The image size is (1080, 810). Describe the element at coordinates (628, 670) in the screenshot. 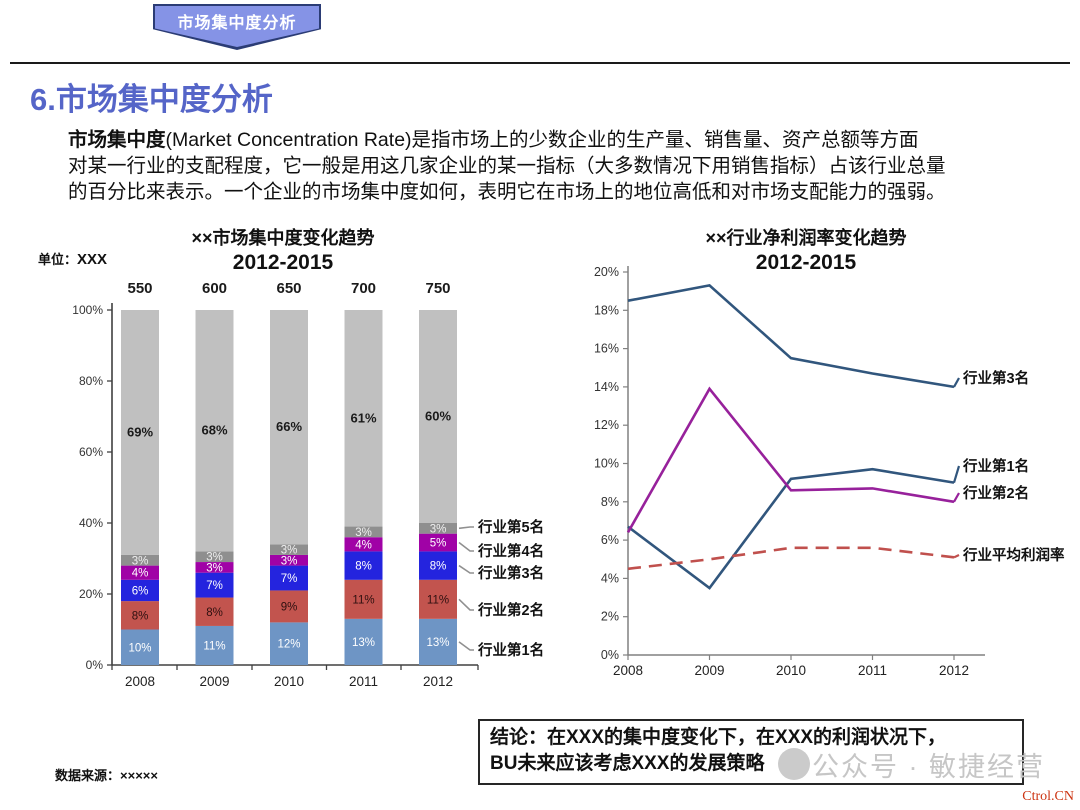

I see `line-x-label: 2008` at that location.